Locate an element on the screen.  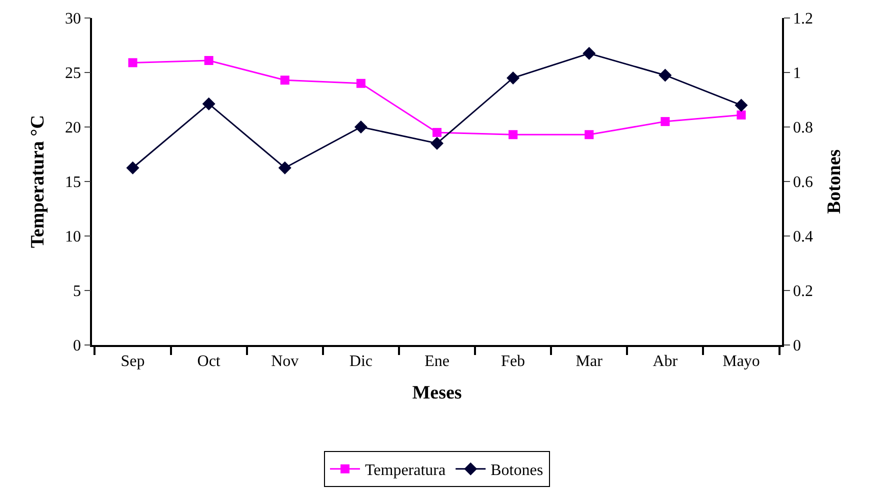
y2-tick-label: 1 is located at coordinates (796, 73).